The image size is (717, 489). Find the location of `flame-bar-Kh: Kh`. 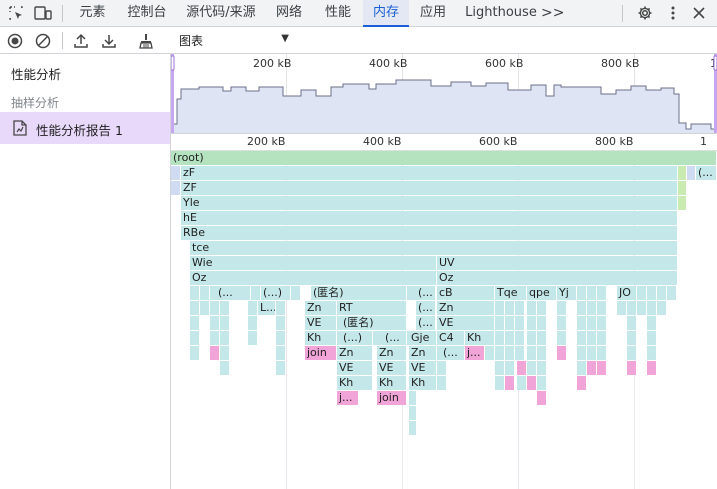

flame-bar-Kh: Kh is located at coordinates (480, 338).